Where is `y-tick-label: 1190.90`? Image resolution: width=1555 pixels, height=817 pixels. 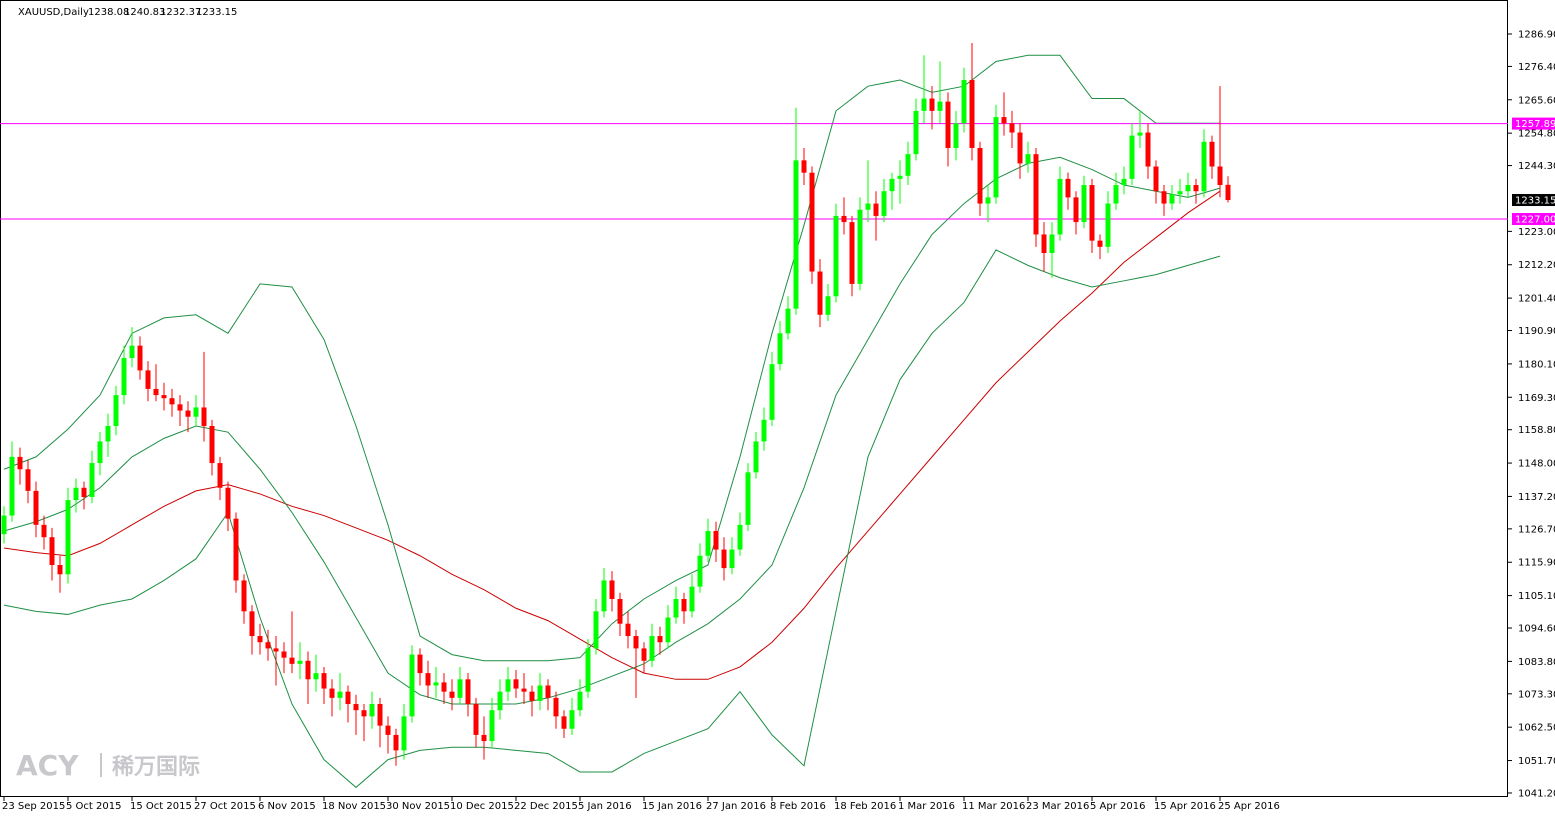 y-tick-label: 1190.90 is located at coordinates (1536, 331).